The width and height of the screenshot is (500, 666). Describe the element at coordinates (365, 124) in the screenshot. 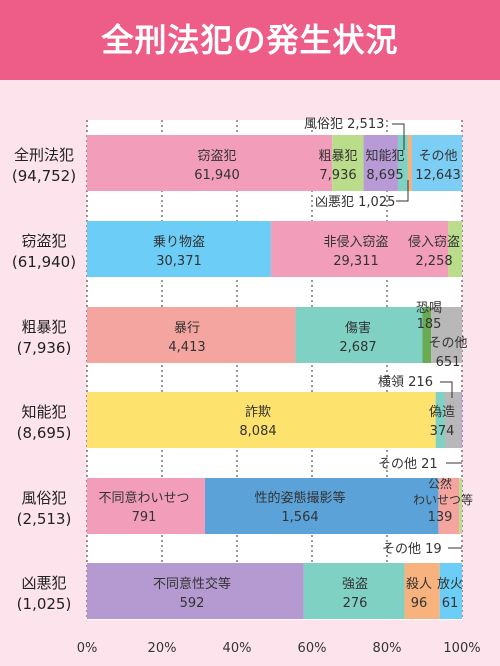

I see `callout-value: 2,513` at that location.